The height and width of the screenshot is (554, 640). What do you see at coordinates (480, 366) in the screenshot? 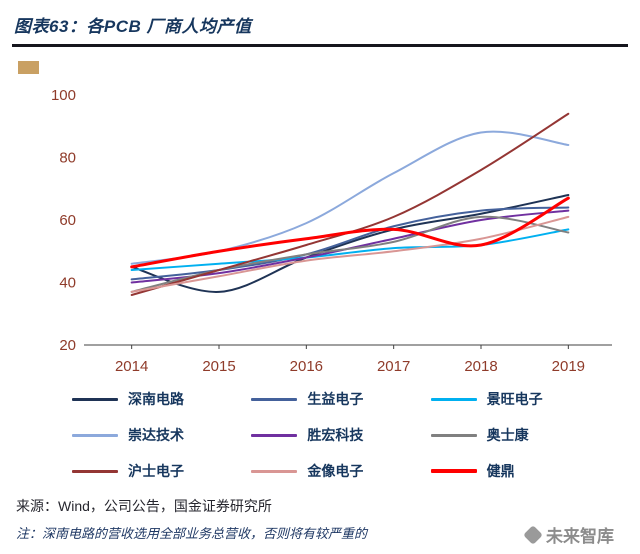
I see `svg-text: 2018` at bounding box center [480, 366].